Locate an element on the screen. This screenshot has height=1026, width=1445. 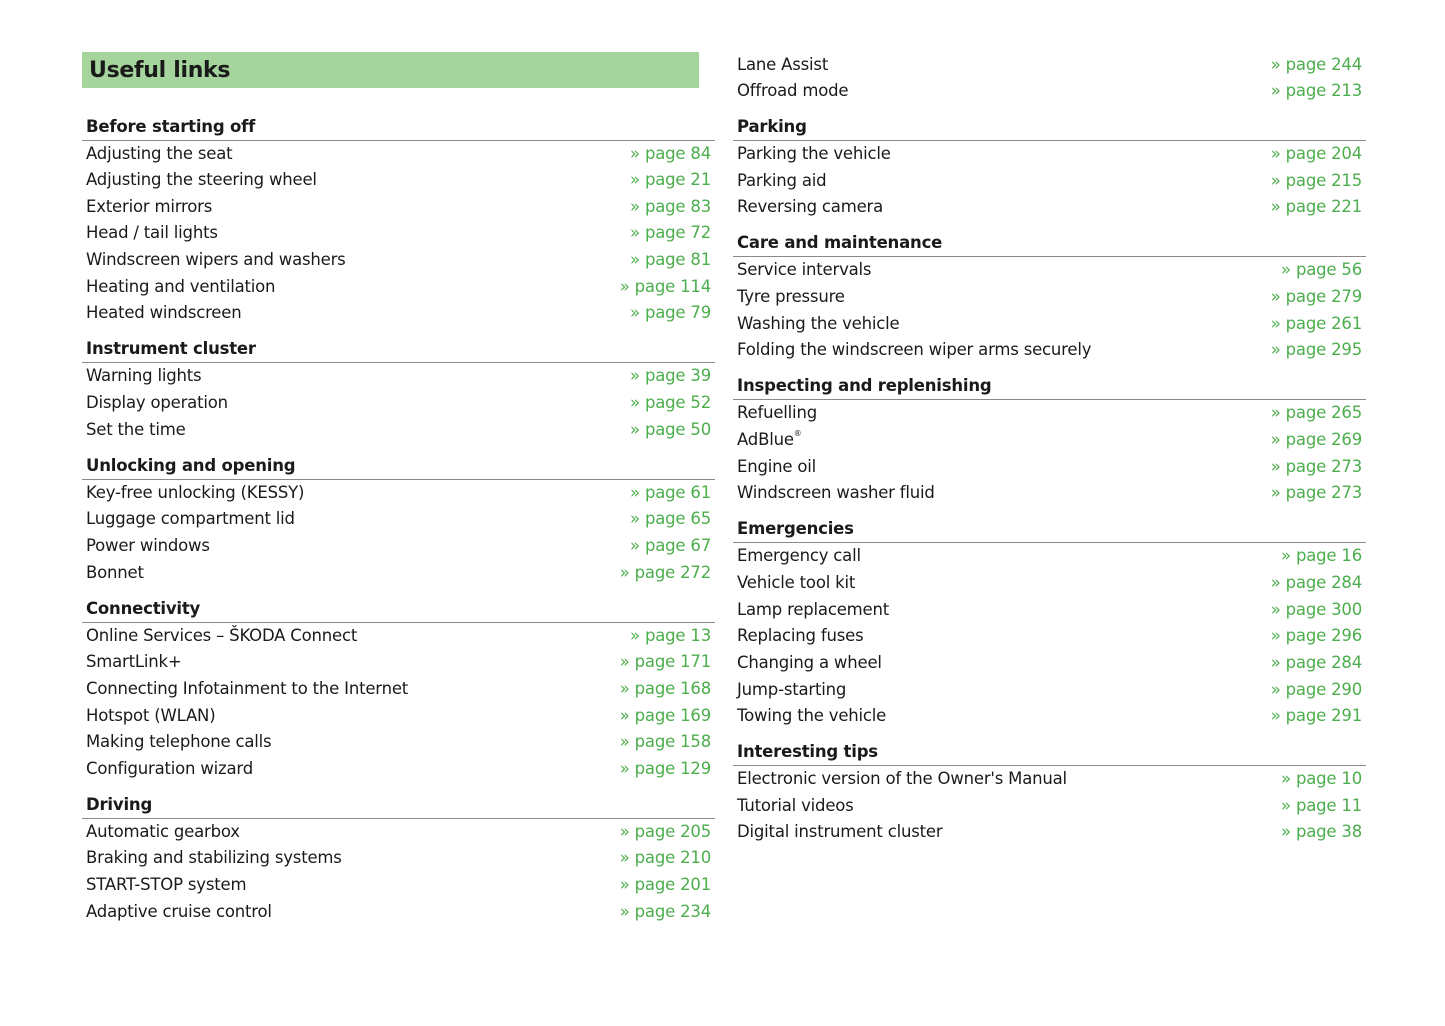
page-link: » page 16 is located at coordinates (1321, 556).